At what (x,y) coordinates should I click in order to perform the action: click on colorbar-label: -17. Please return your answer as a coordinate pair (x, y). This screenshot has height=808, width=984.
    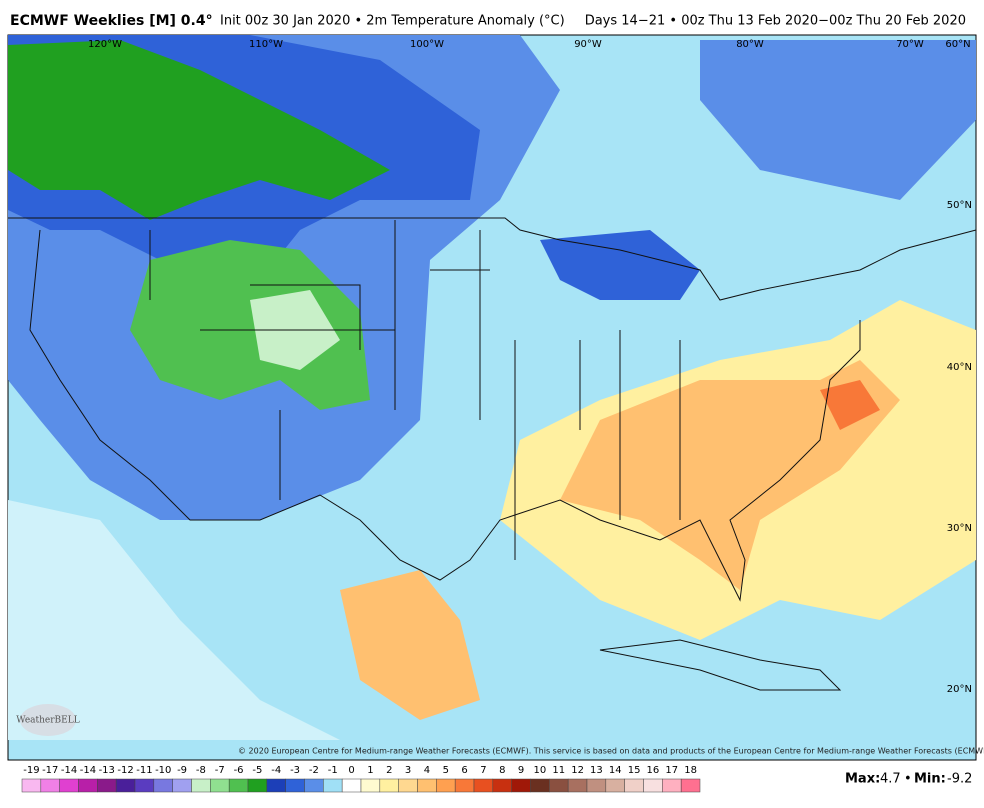
    Looking at the image, I should click on (50, 770).